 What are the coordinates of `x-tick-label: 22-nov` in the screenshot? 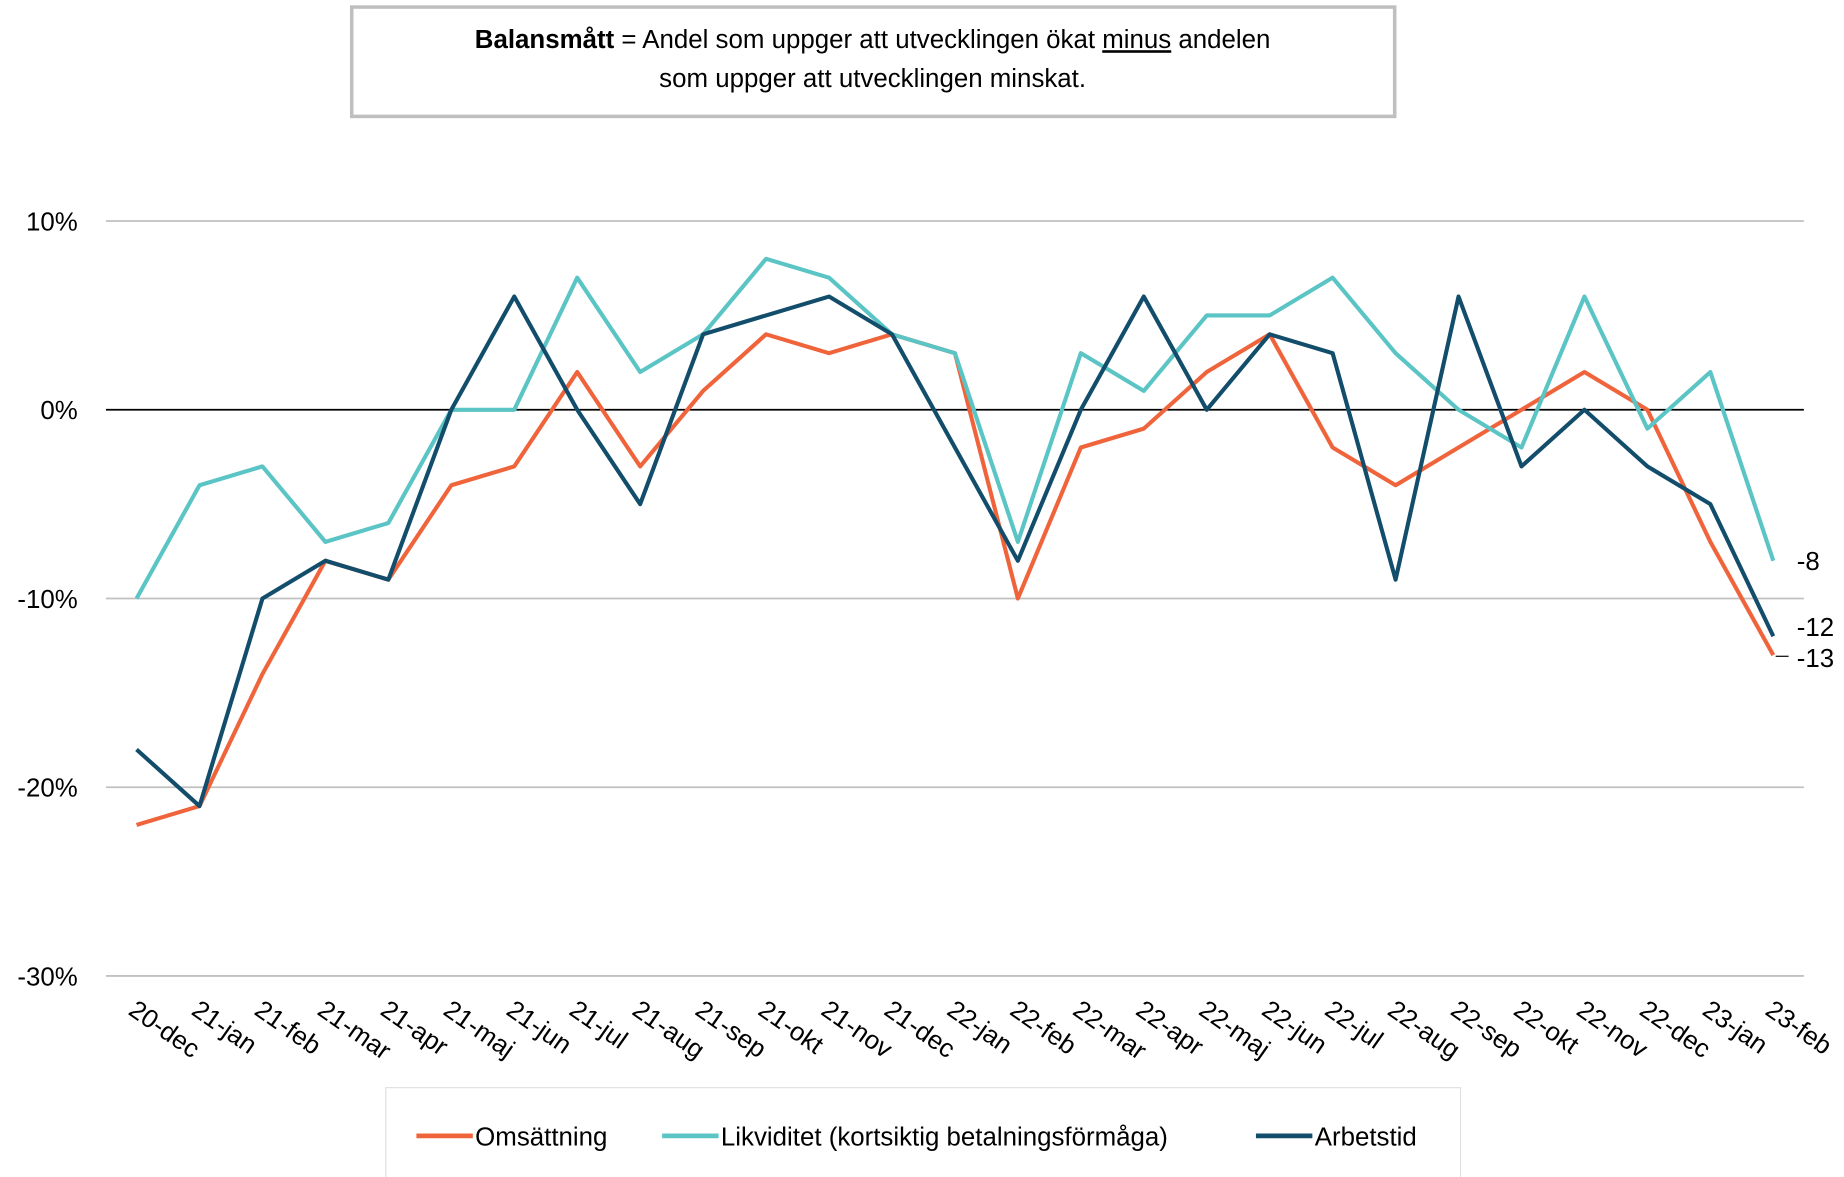 It's located at (1612, 1030).